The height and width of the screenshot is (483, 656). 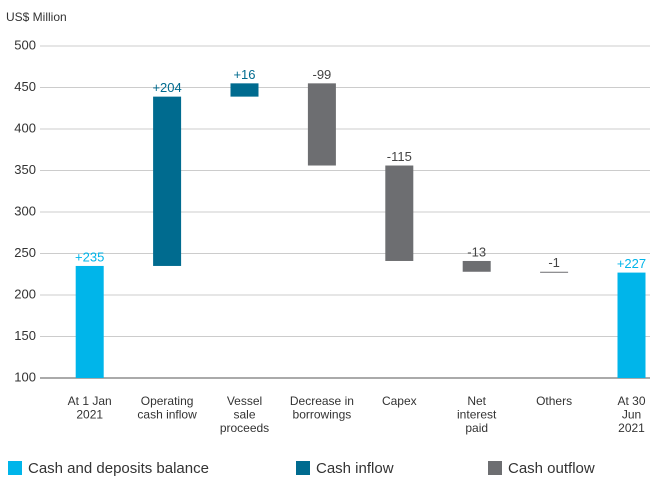 What do you see at coordinates (554, 262) in the screenshot?
I see `value-label: -1` at bounding box center [554, 262].